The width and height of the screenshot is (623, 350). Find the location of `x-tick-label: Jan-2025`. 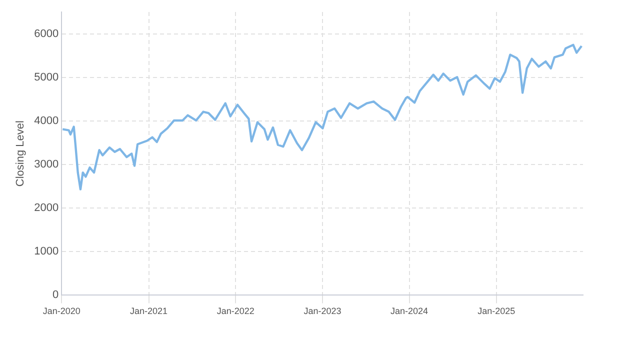

x-tick-label: Jan-2025 is located at coordinates (497, 311).